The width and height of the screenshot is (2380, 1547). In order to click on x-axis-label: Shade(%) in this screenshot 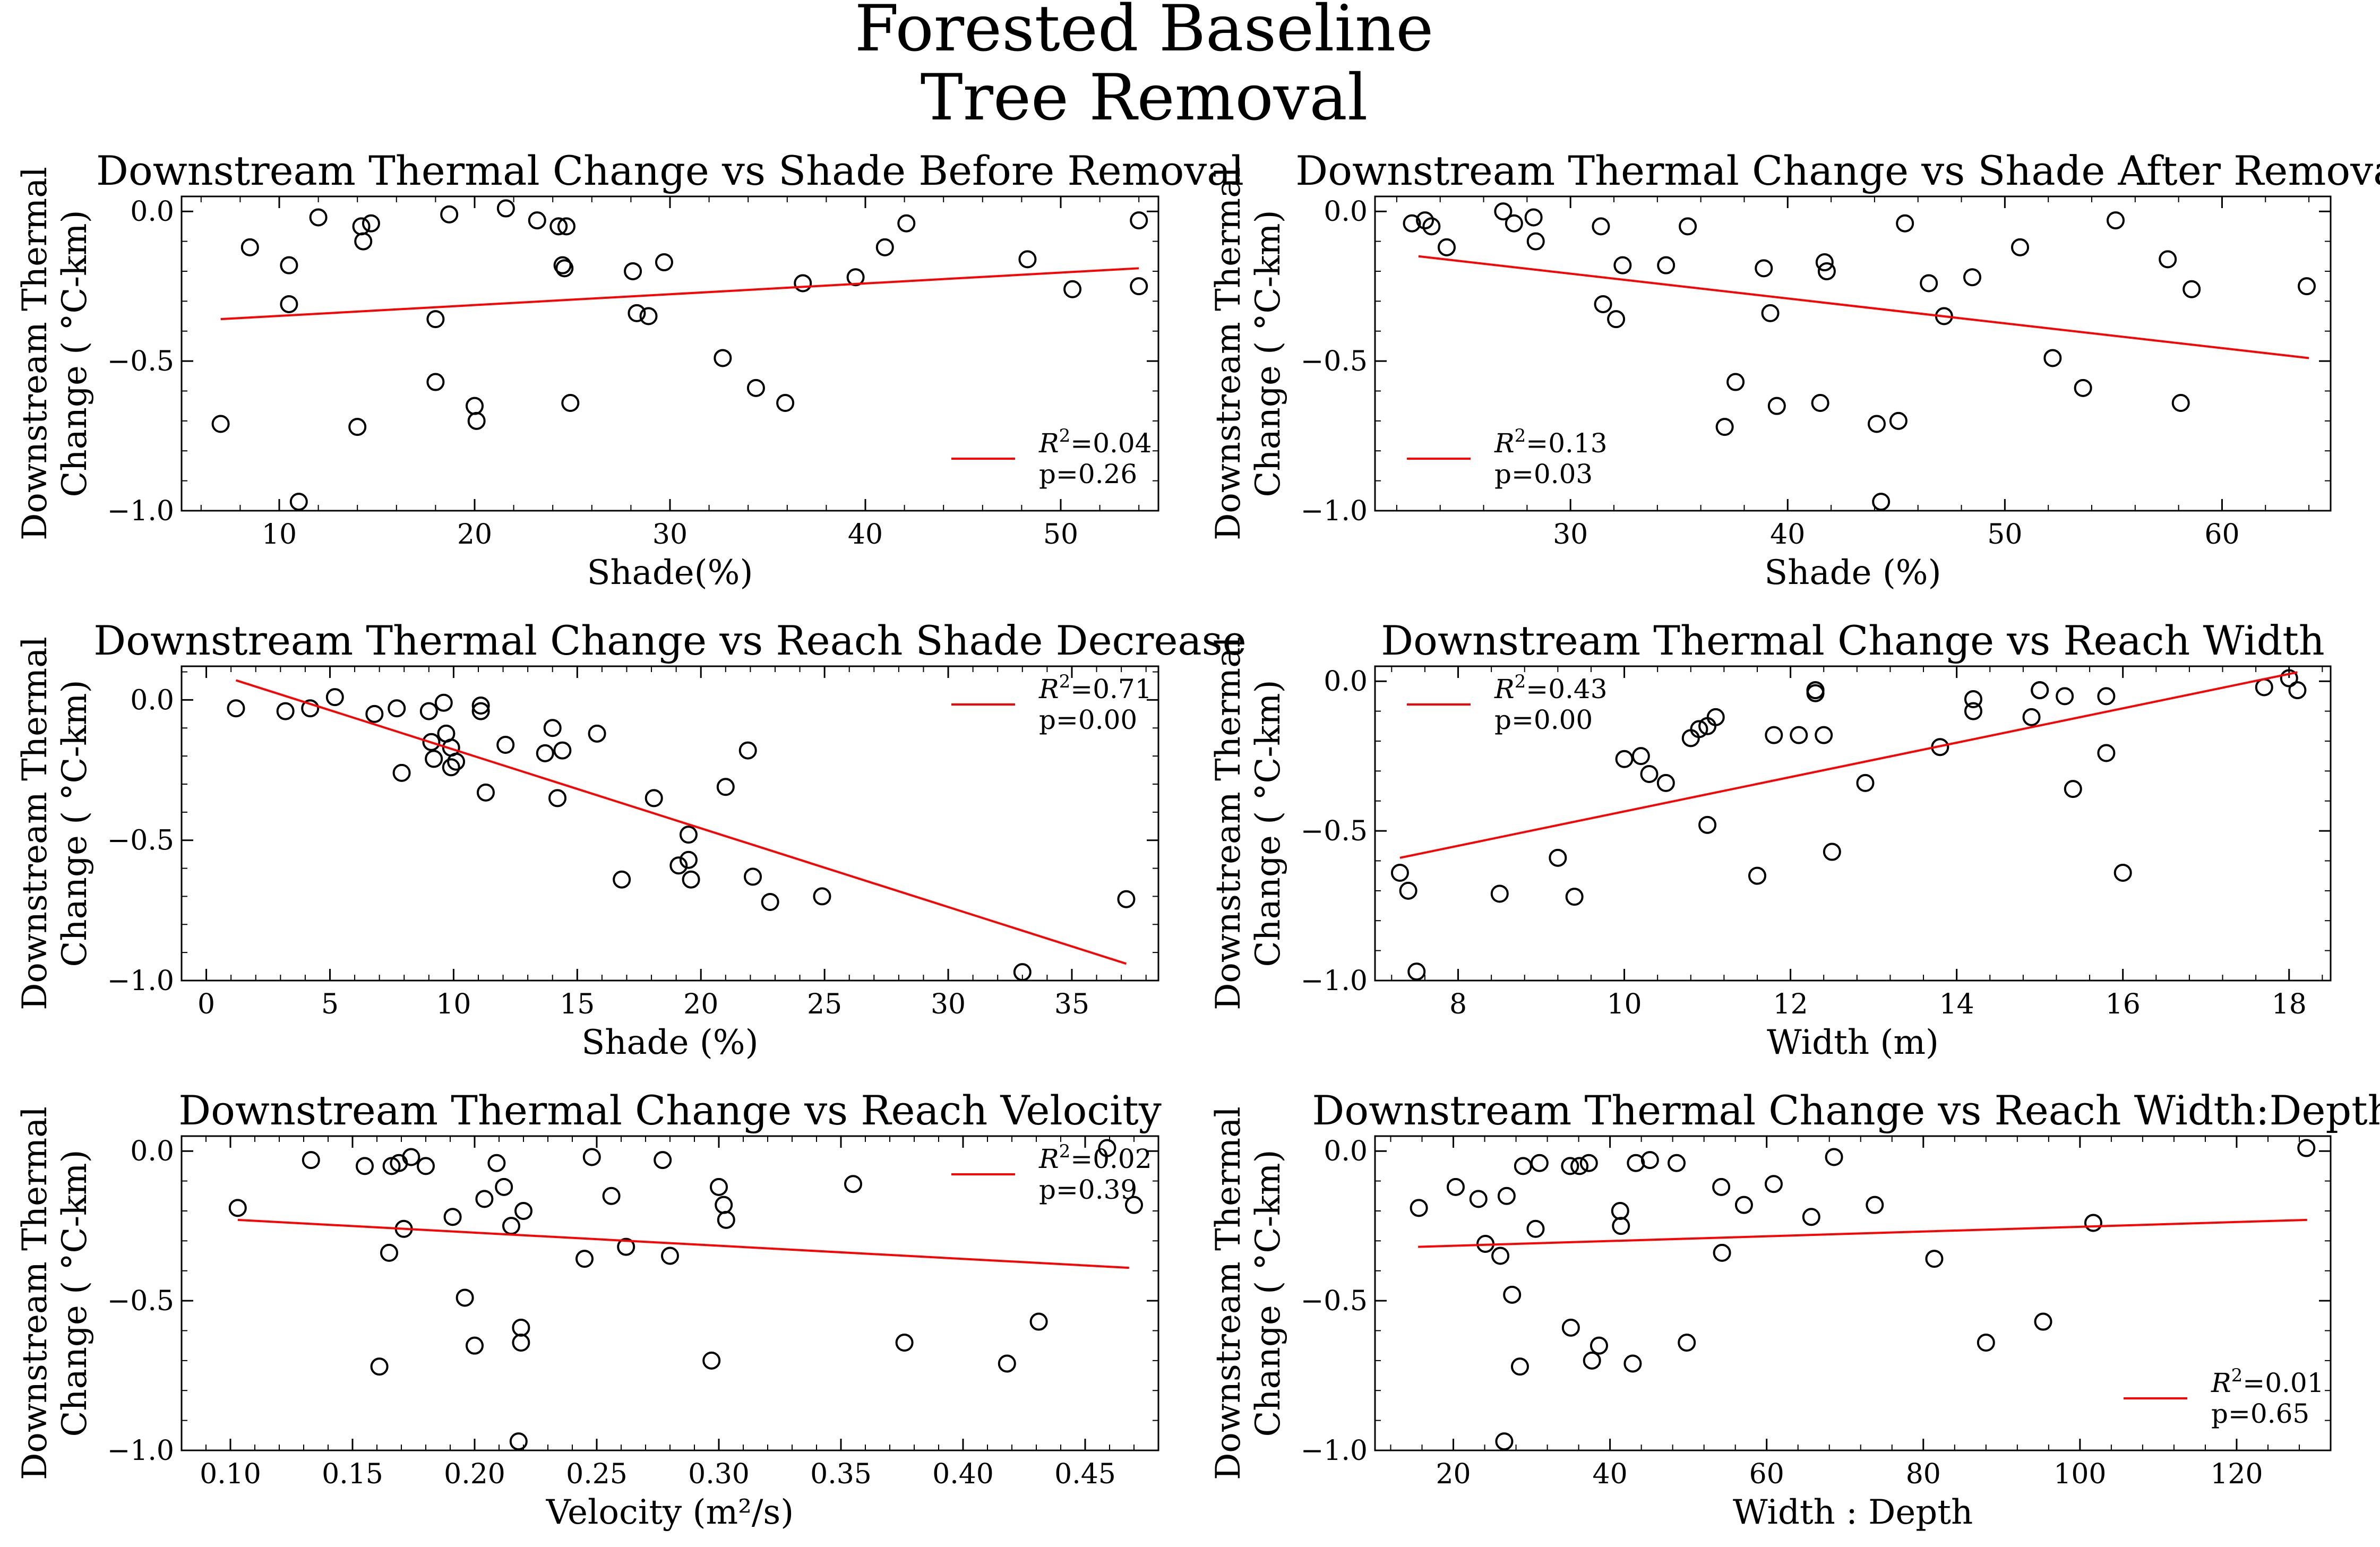, I will do `click(670, 572)`.